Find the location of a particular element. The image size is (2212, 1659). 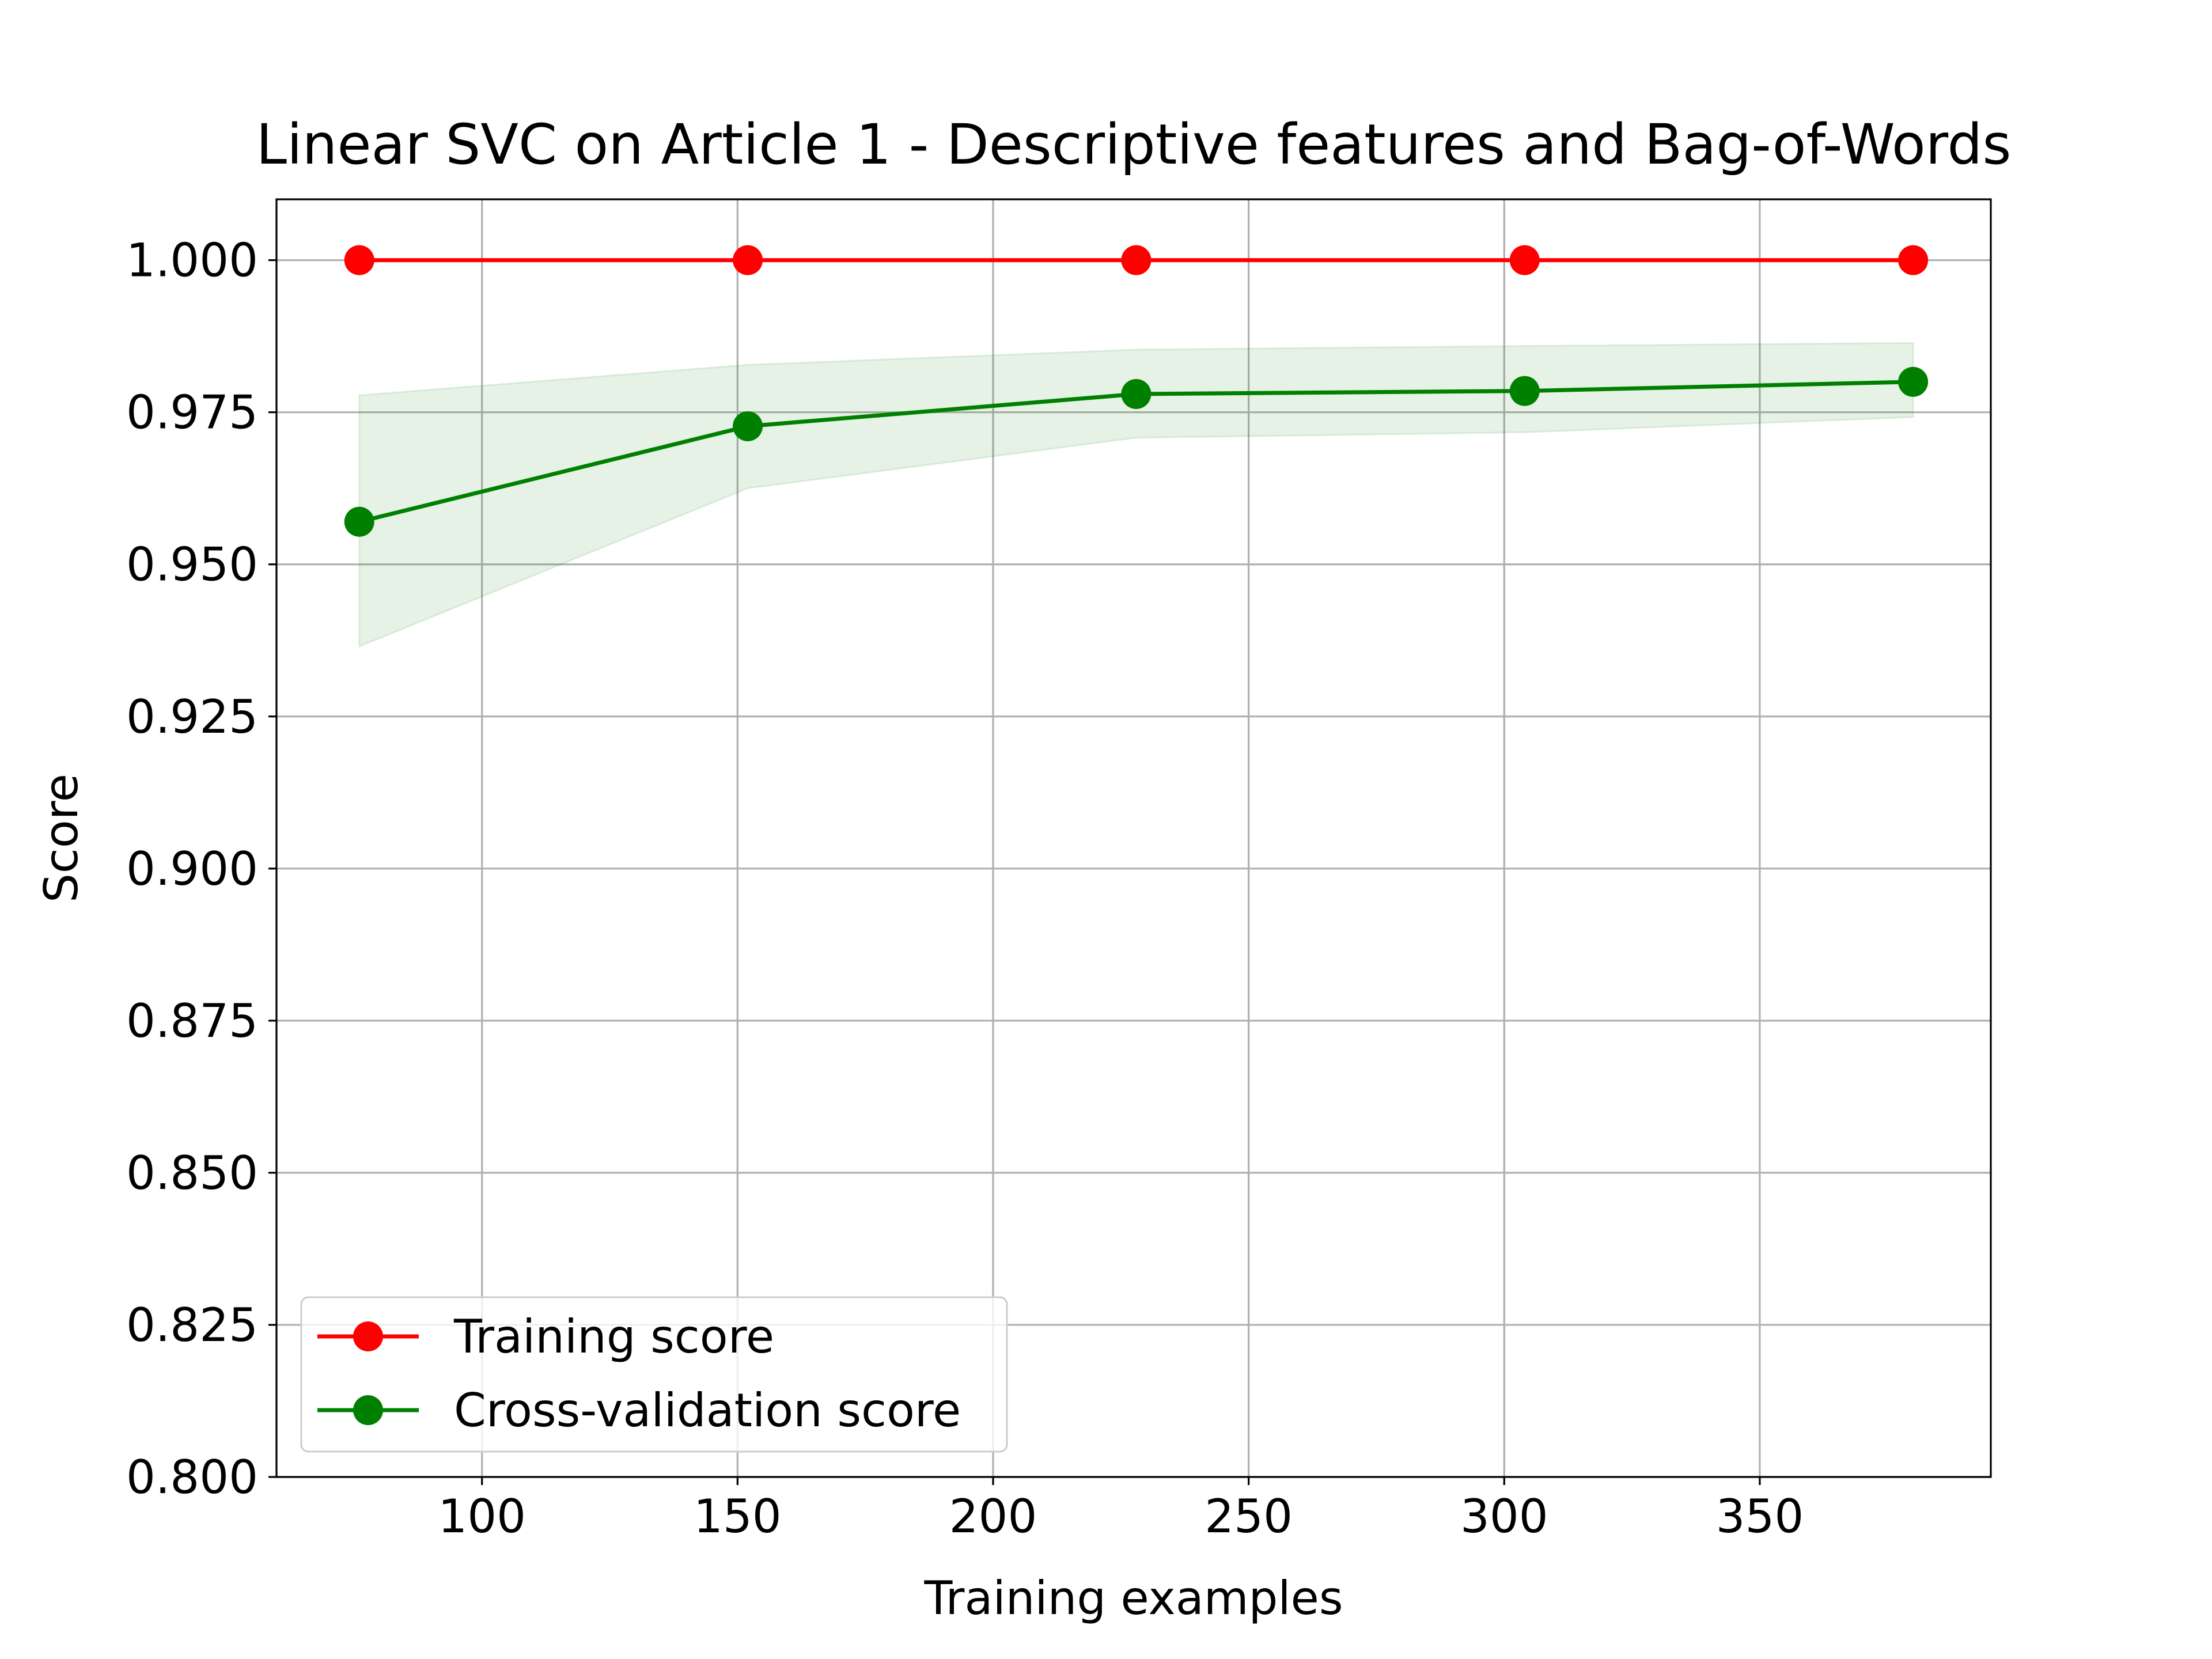

y-tick-label: 0.875 is located at coordinates (192, 1021).